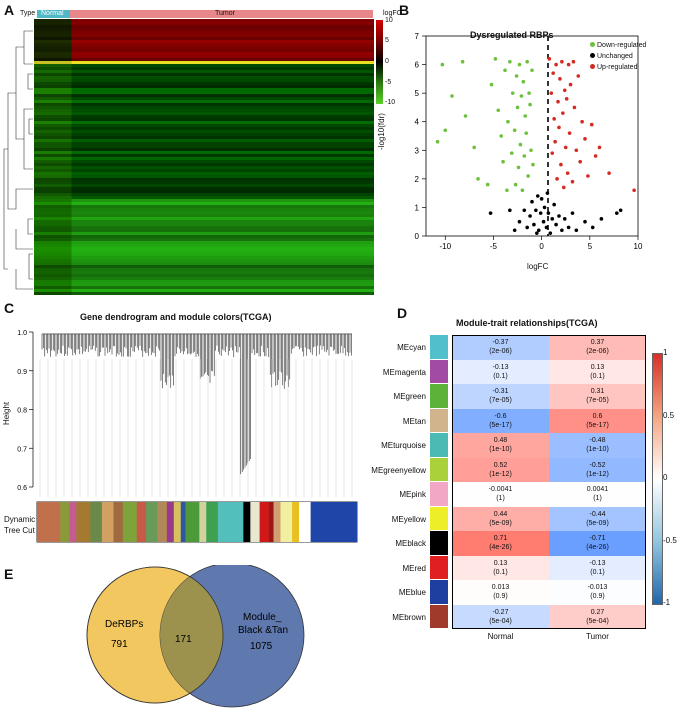 The image size is (682, 713). I want to click on legend-up-dot, so click(592, 66).